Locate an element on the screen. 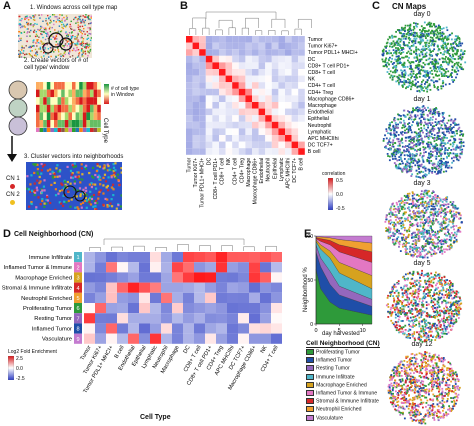 This screenshot has height=426, width=474. day-label-0: day 0 is located at coordinates (422, 14).